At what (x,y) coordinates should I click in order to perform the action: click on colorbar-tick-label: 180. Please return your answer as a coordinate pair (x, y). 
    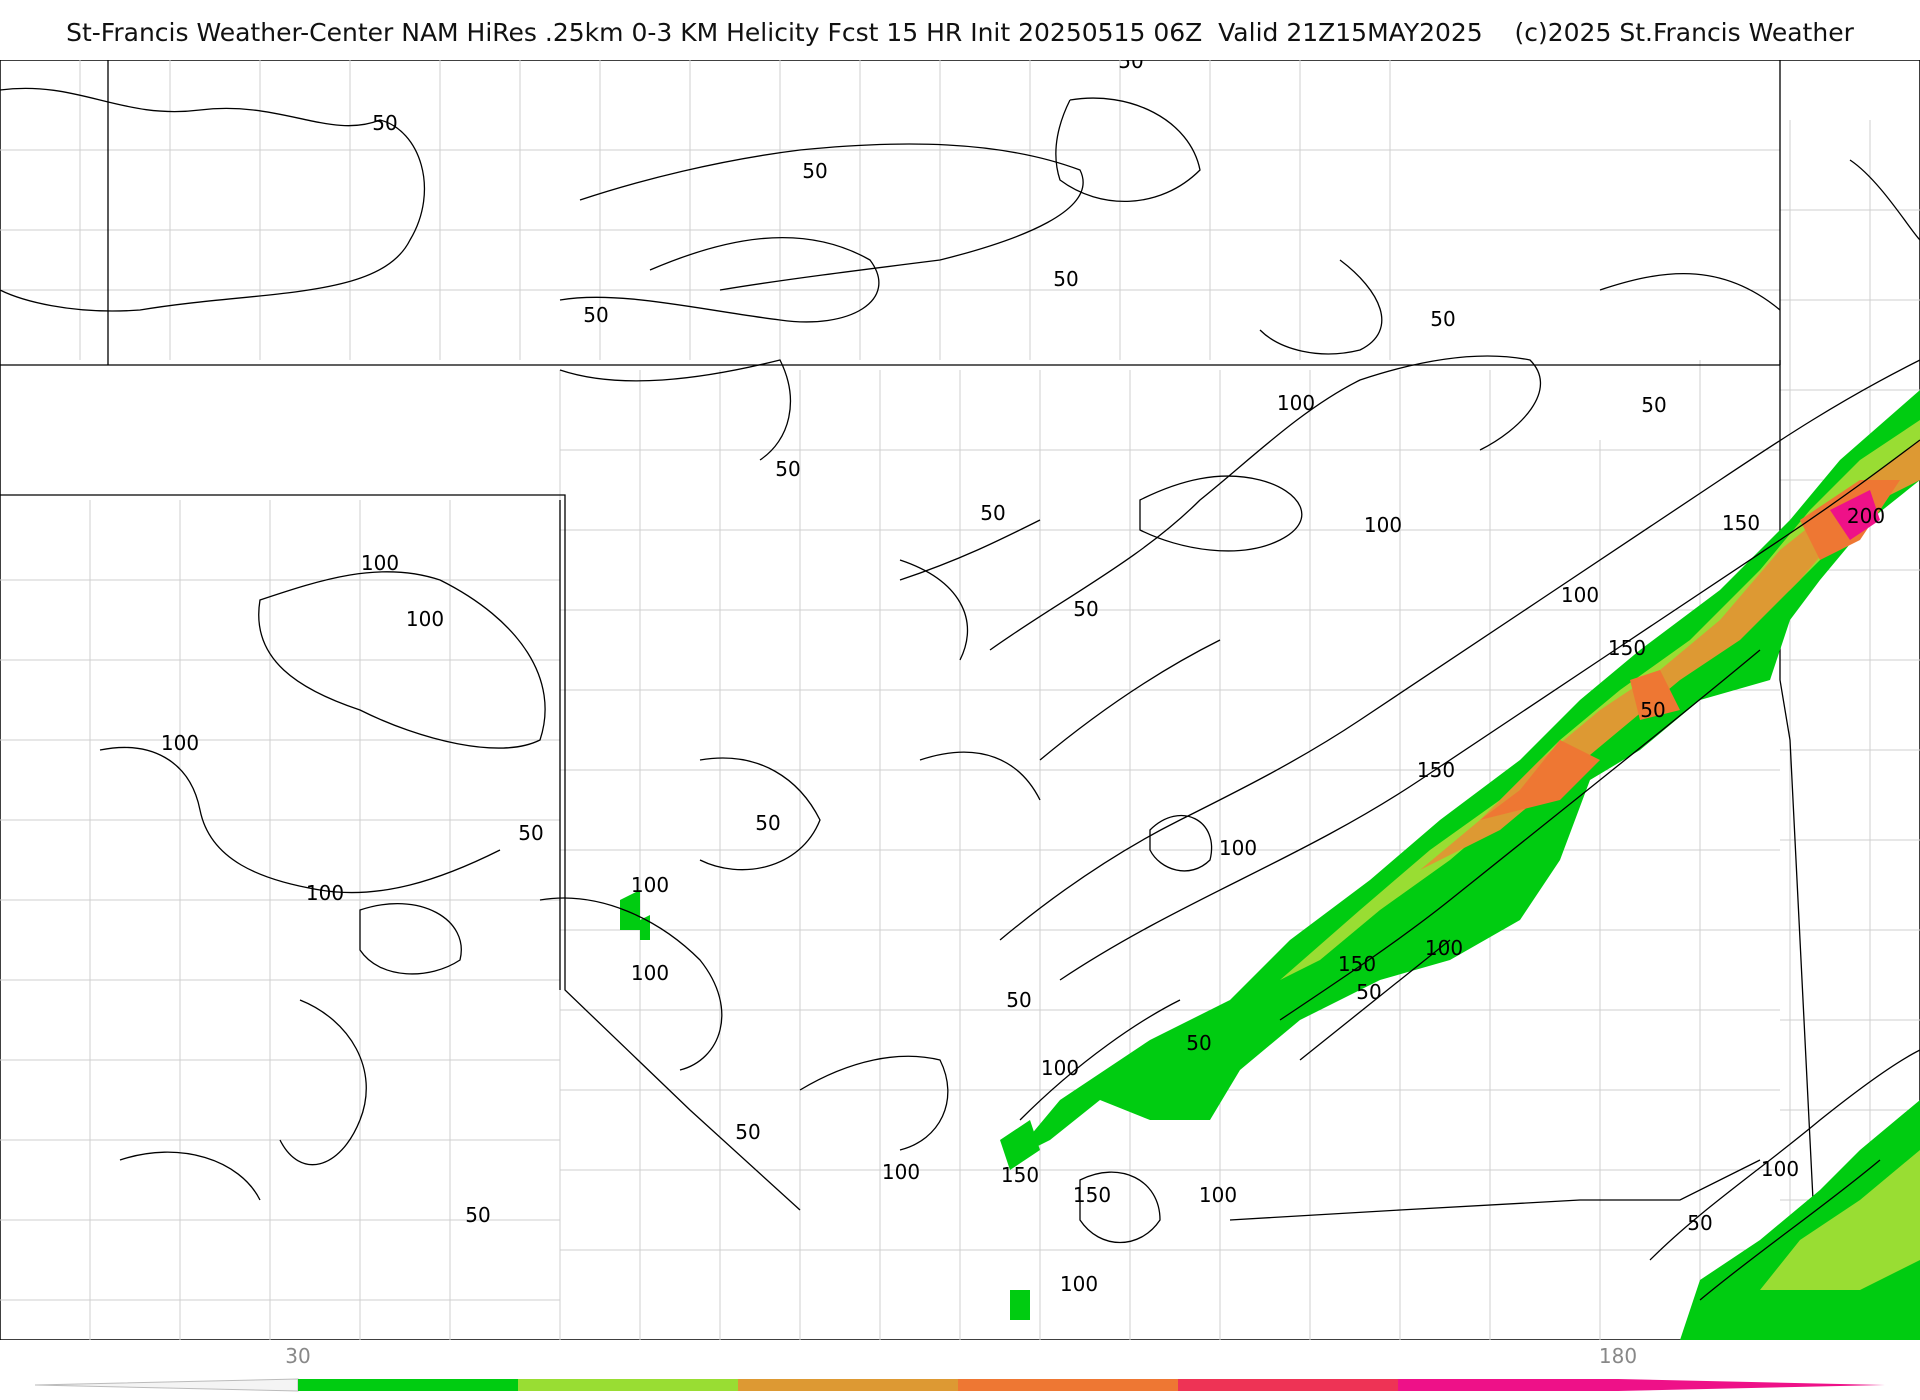
    Looking at the image, I should click on (1618, 1356).